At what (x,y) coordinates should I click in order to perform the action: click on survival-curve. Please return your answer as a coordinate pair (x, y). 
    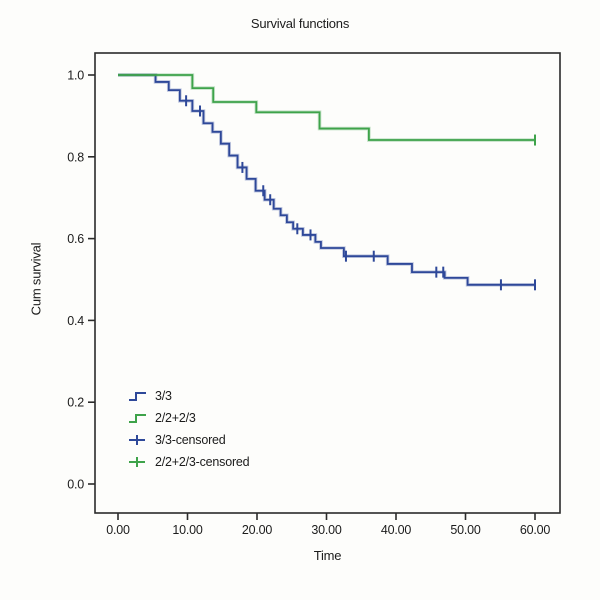
    Looking at the image, I should click on (326, 107).